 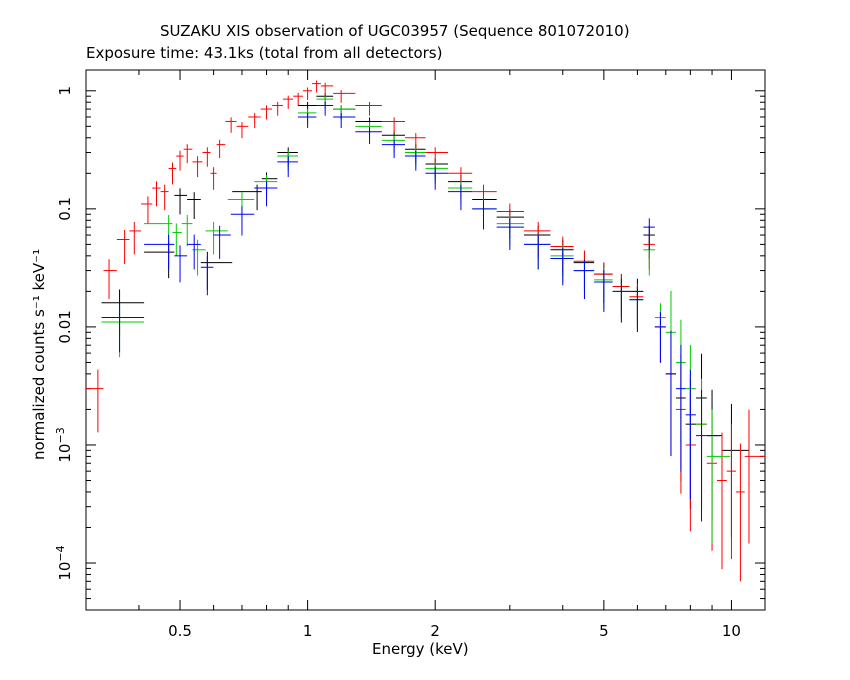 What do you see at coordinates (39, 354) in the screenshot?
I see `y-axis-label: normalized counts s⁻¹ keV⁻¹` at bounding box center [39, 354].